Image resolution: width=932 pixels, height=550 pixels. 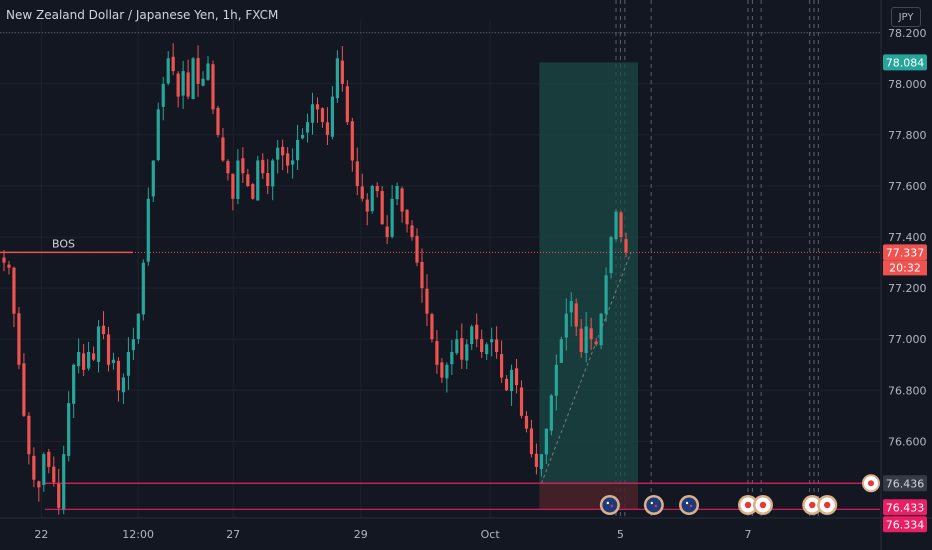 What do you see at coordinates (905, 483) in the screenshot?
I see `support-high-tag: 76.436` at bounding box center [905, 483].